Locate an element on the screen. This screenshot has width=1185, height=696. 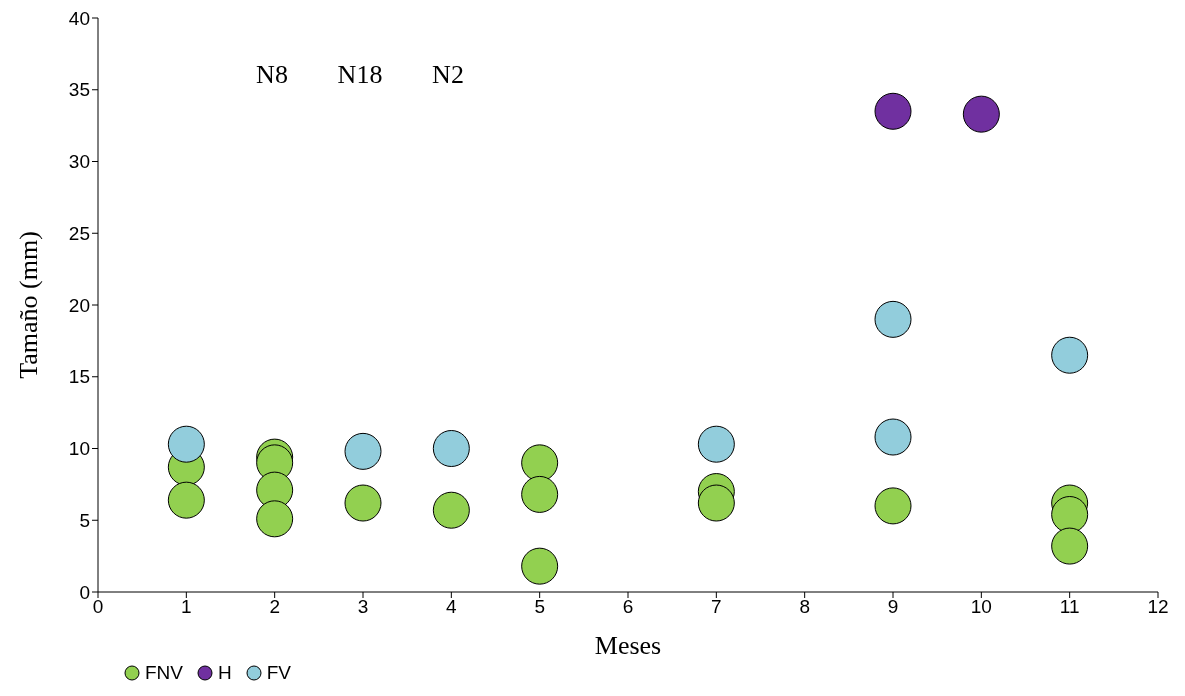
y-tick-label: 0 is located at coordinates (84, 592).